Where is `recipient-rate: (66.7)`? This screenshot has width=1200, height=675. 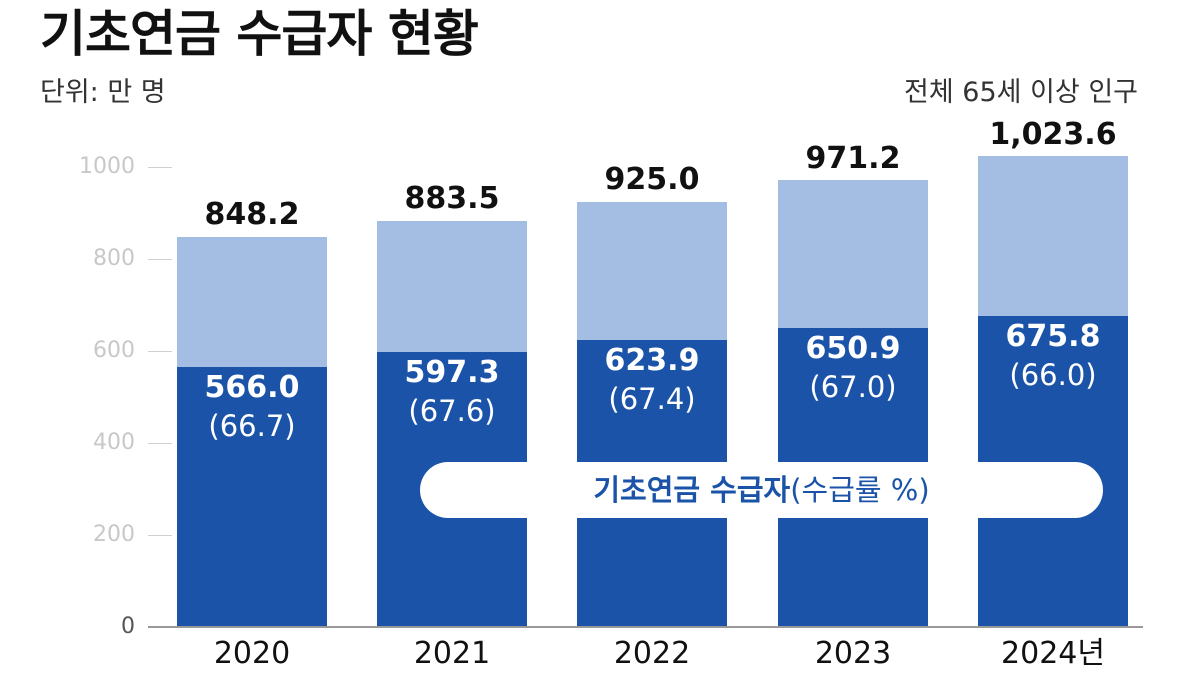 recipient-rate: (66.7) is located at coordinates (252, 426).